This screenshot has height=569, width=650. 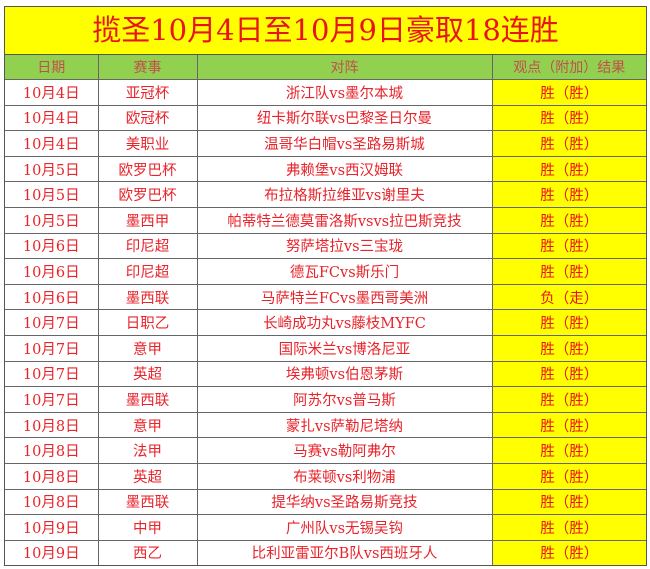 I want to click on match-cell: 马萨特兰FCvs墨西哥美洲, so click(x=344, y=297).